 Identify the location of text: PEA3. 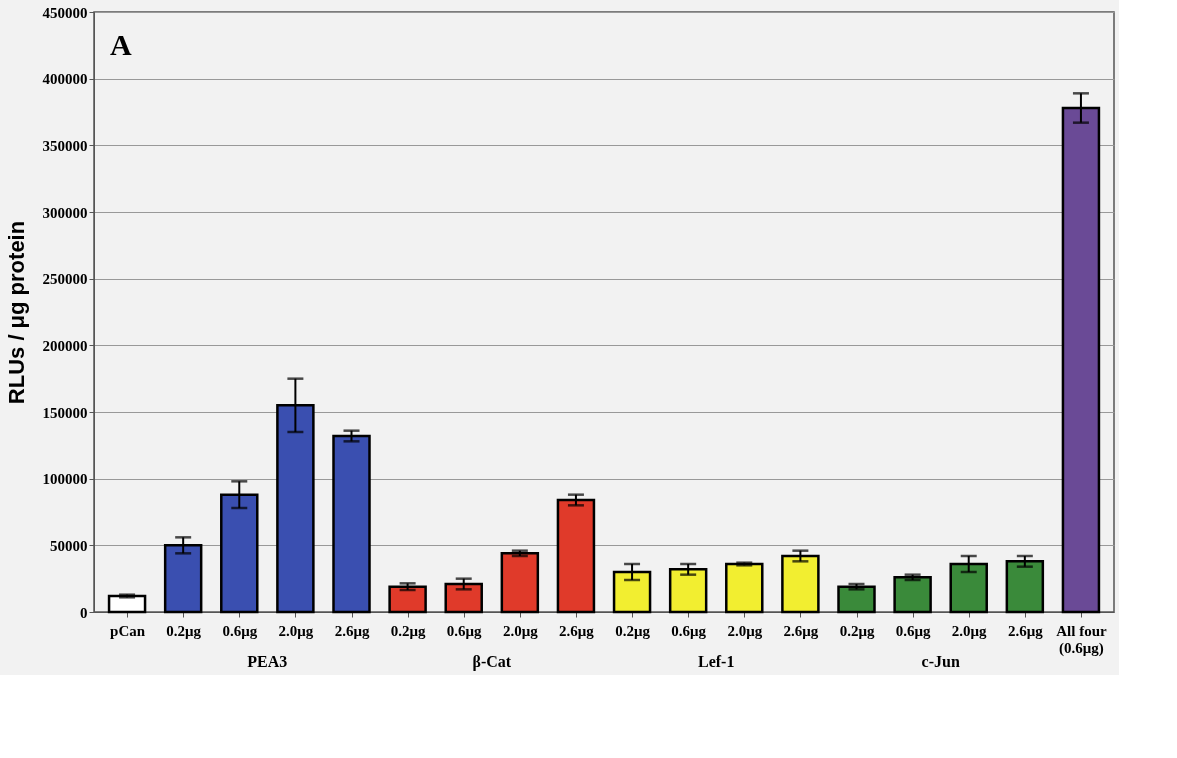
(267, 661).